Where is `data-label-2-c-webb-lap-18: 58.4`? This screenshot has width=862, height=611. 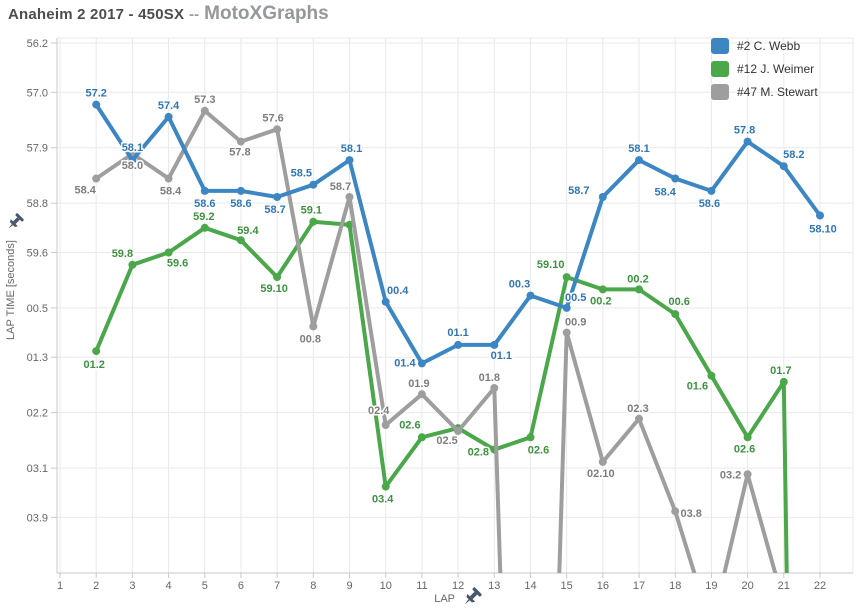
data-label-2-c-webb-lap-18: 58.4 is located at coordinates (665, 193).